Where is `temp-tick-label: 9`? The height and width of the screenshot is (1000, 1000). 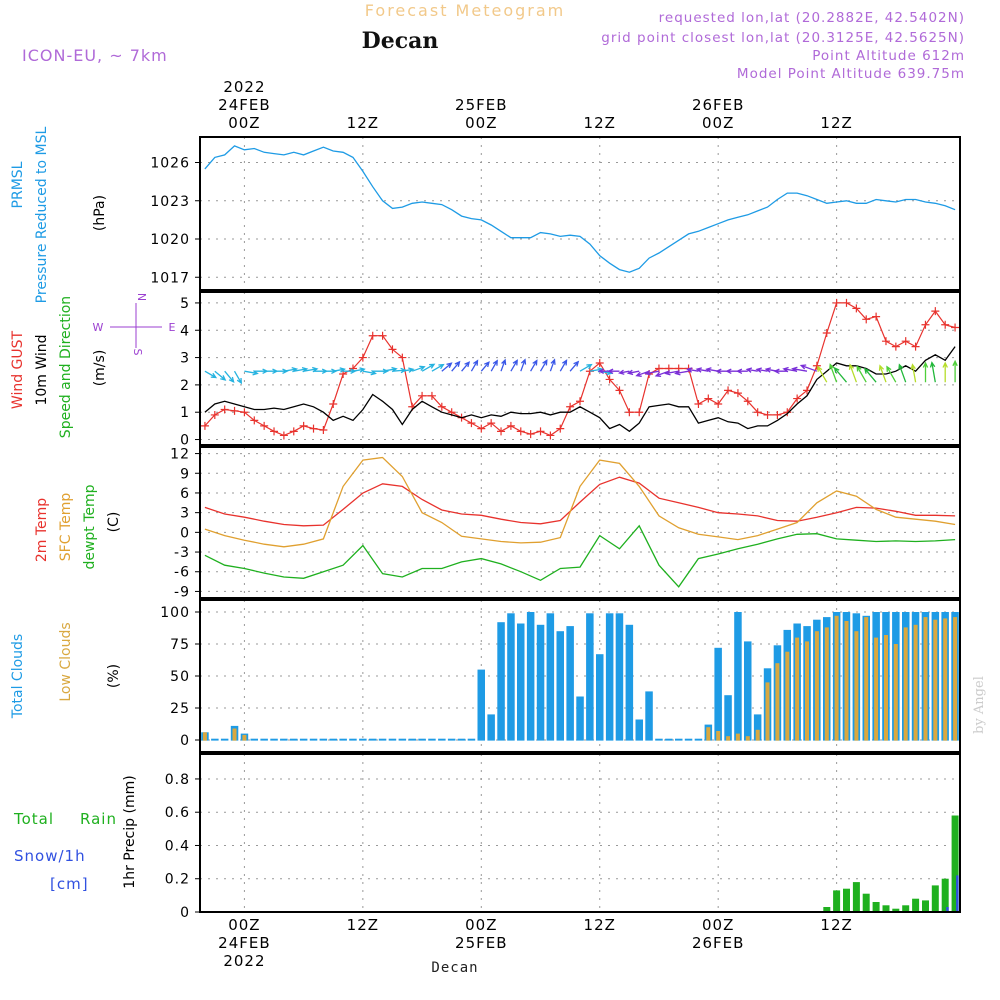
temp-tick-label: 9 is located at coordinates (185, 474).